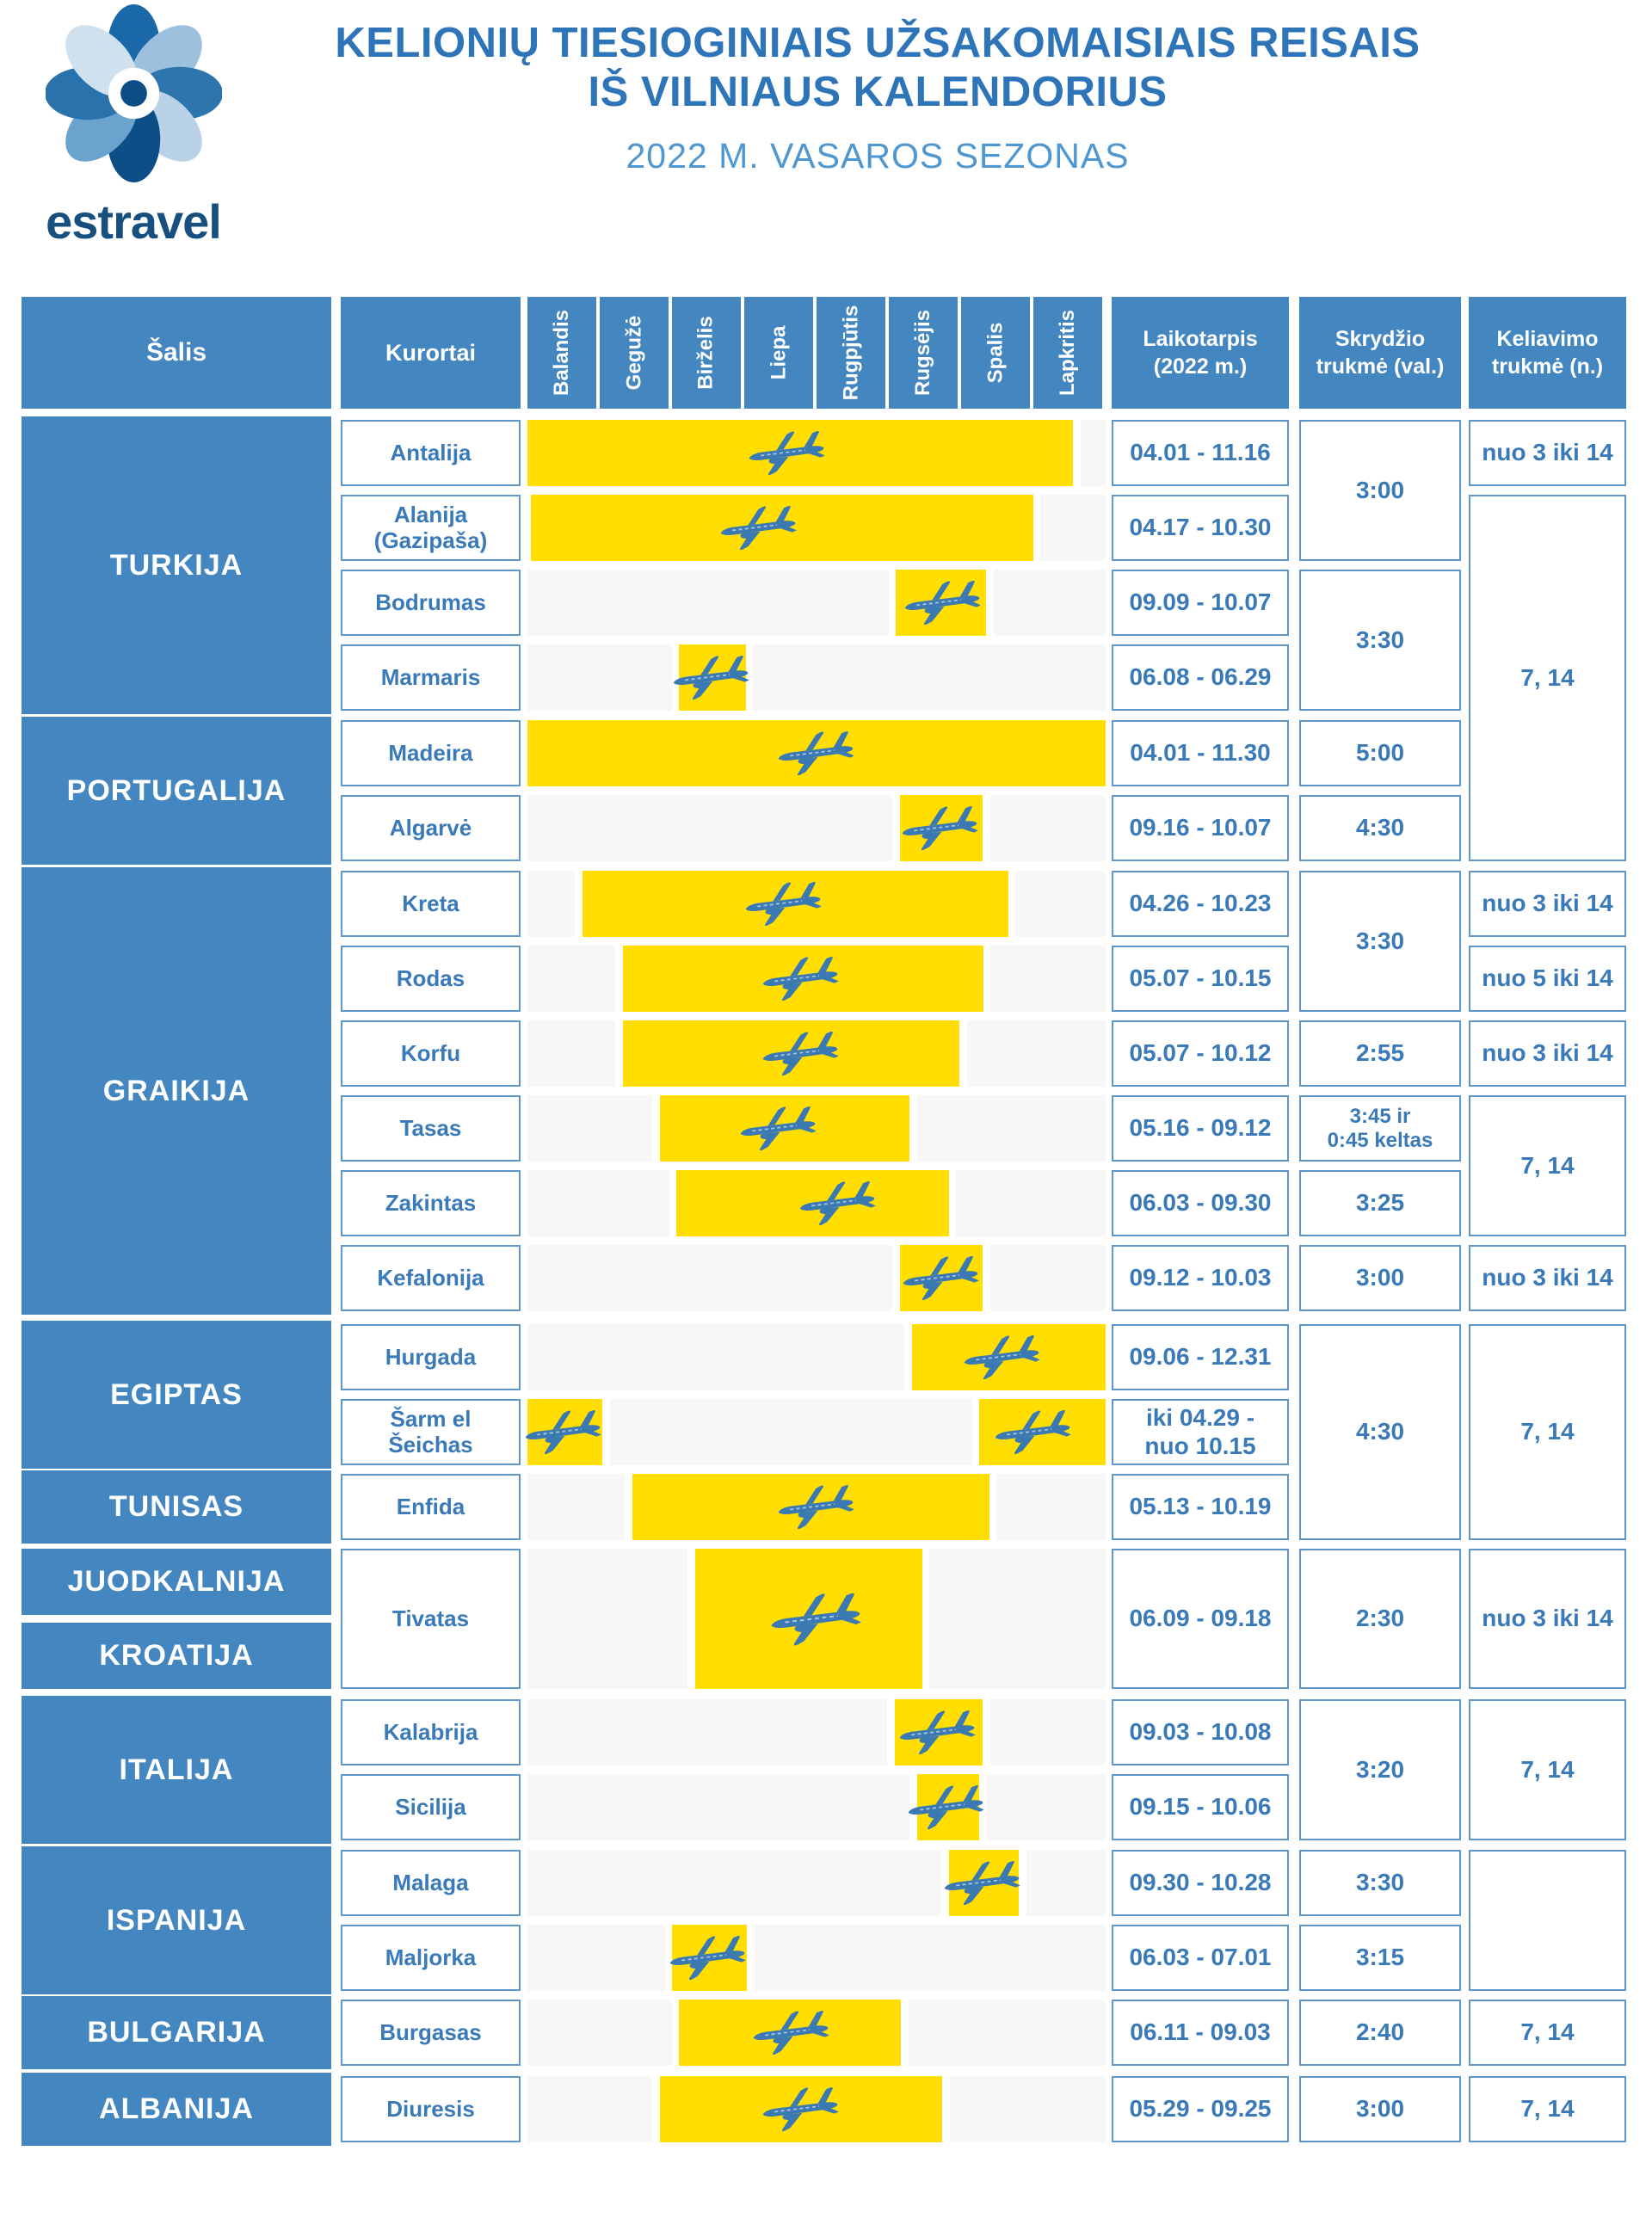 This screenshot has width=1652, height=2237. I want to click on charter-season-bar-bodrumas, so click(941, 603).